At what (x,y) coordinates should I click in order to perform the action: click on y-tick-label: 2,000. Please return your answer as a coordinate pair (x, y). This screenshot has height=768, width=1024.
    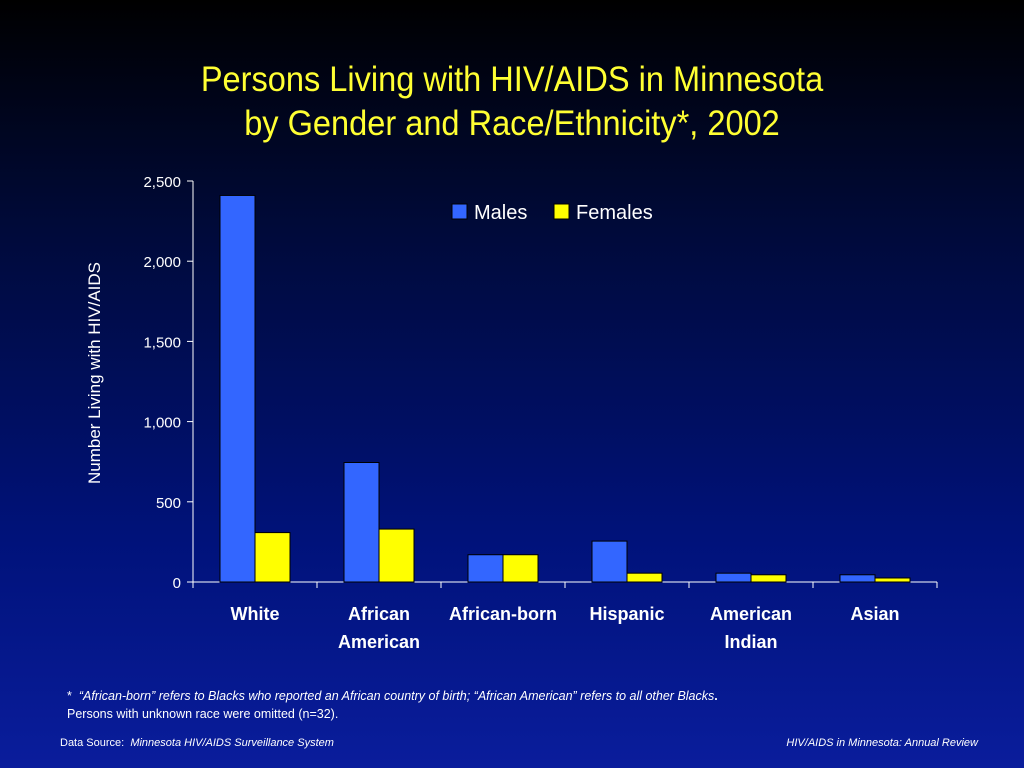
    Looking at the image, I should click on (162, 262).